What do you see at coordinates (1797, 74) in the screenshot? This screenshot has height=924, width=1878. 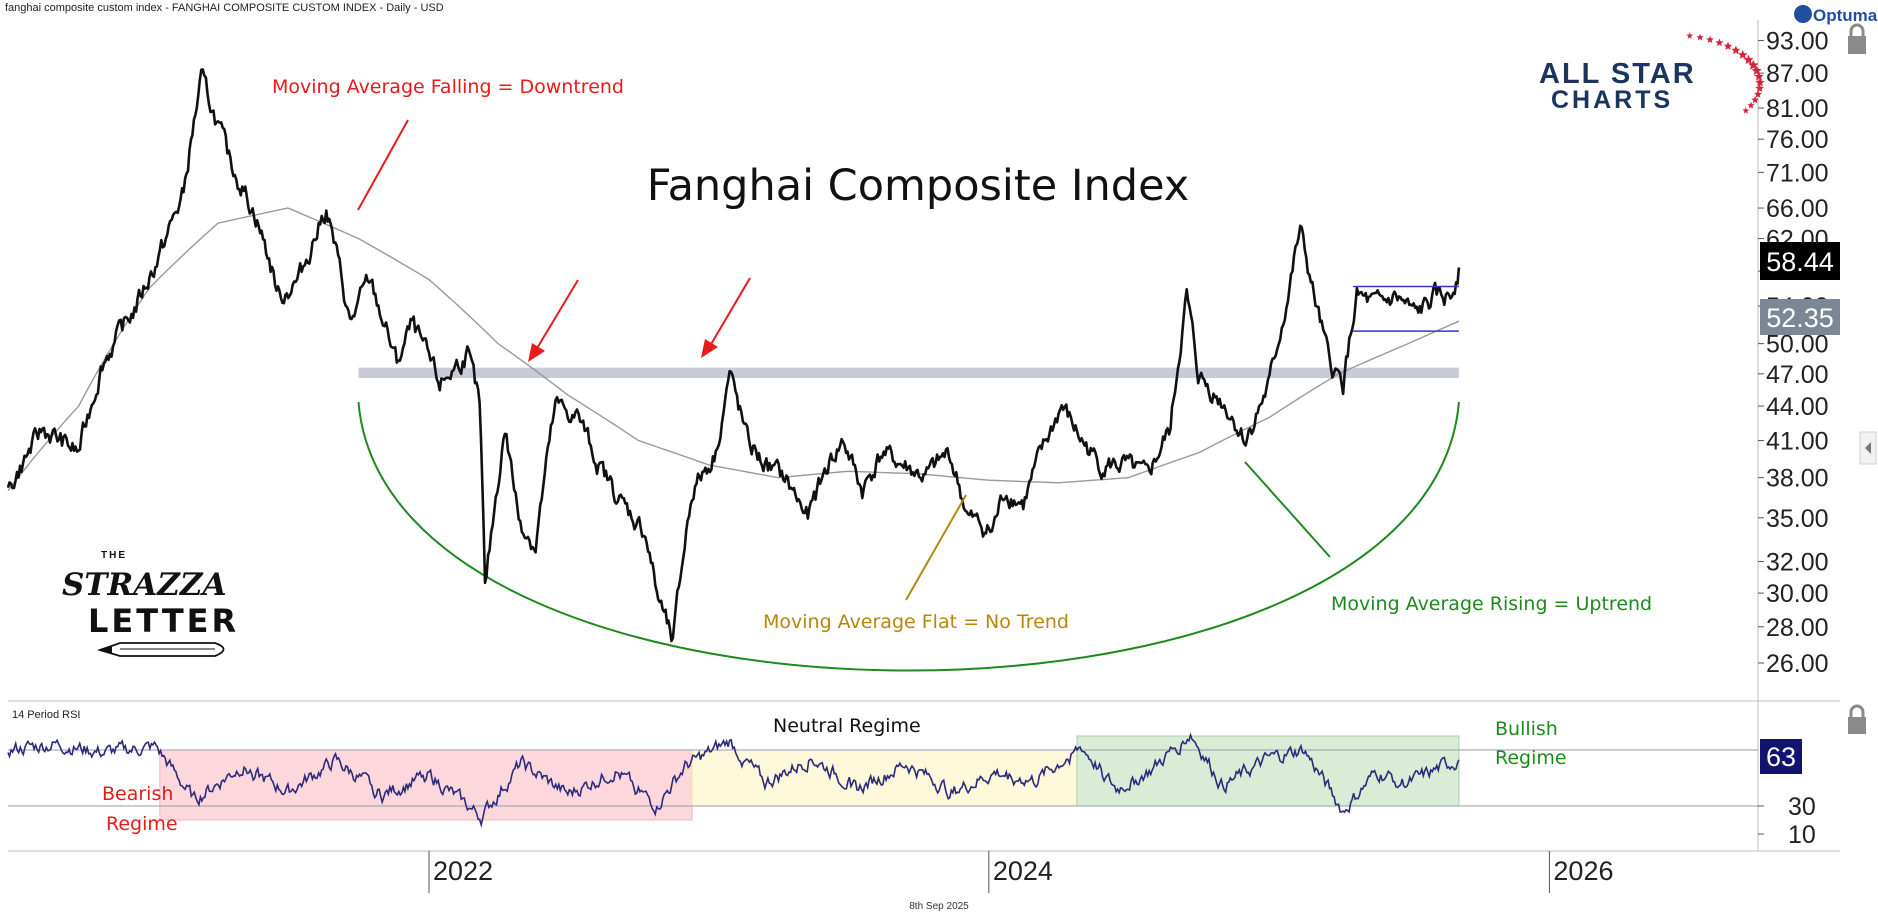 I see `price-tick-label: 87.00` at bounding box center [1797, 74].